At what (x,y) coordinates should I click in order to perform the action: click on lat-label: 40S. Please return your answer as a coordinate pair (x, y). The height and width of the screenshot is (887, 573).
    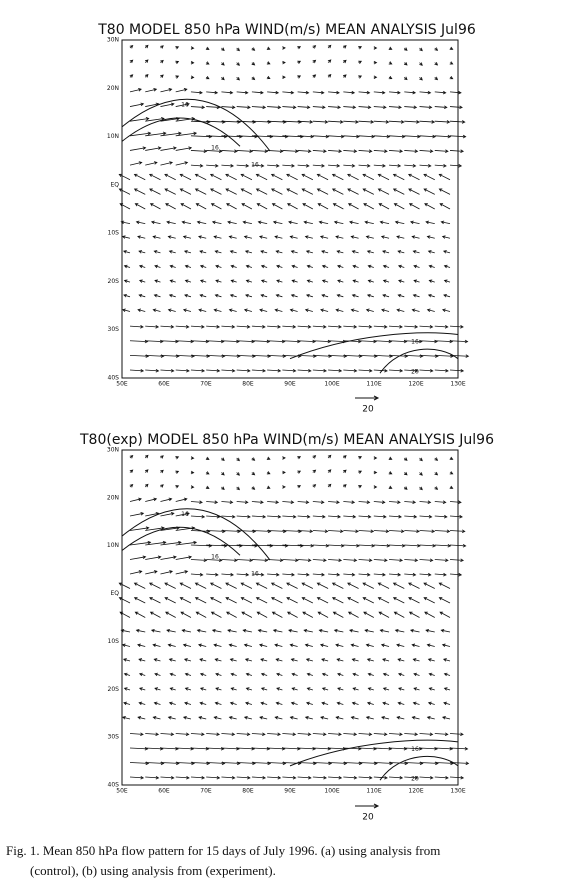
    Looking at the image, I should click on (114, 378).